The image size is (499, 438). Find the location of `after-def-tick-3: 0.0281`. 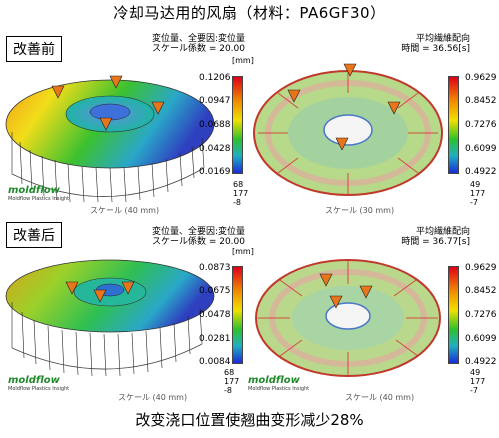

after-def-tick-3: 0.0281 is located at coordinates (215, 339).